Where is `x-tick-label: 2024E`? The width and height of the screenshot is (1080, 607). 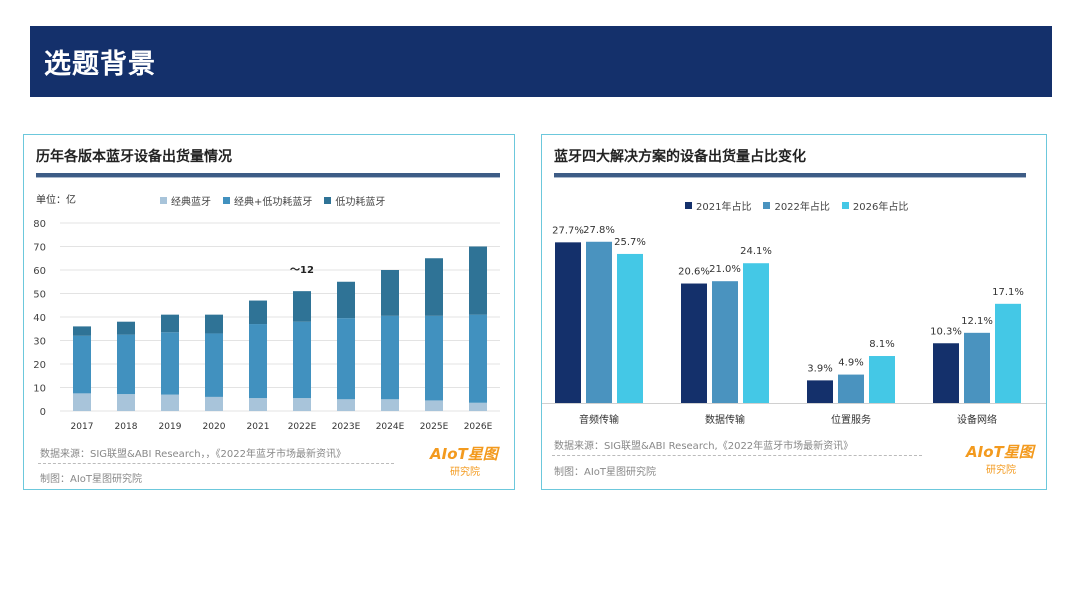 x-tick-label: 2024E is located at coordinates (390, 427).